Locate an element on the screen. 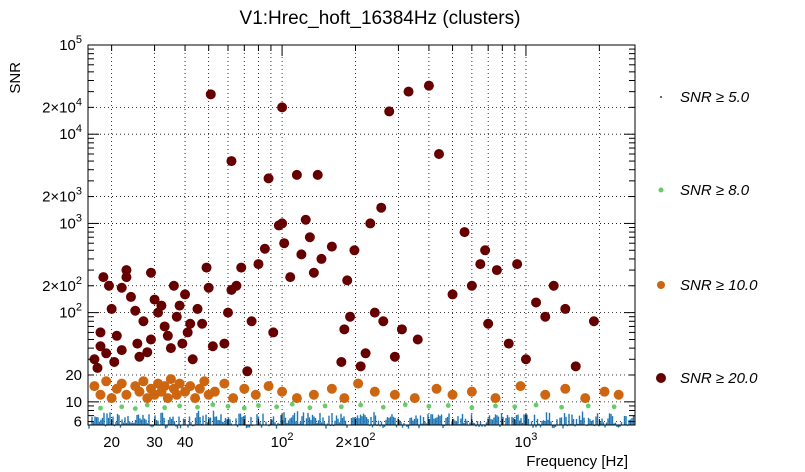 This screenshot has height=472, width=805. y-tick-label: 2×10² is located at coordinates (62, 285).